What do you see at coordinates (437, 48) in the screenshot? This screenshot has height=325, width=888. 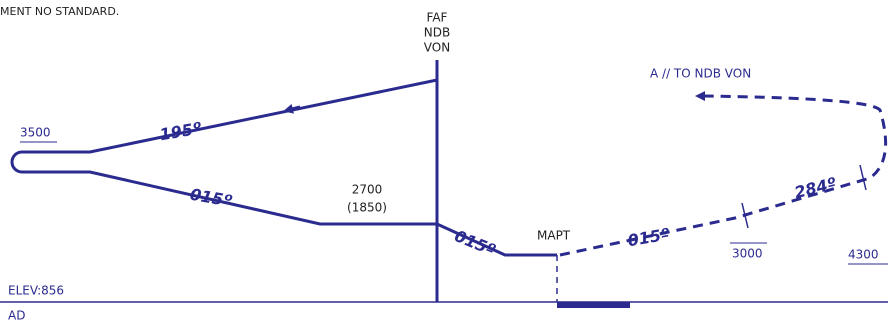 I see `fix-label: VON` at bounding box center [437, 48].